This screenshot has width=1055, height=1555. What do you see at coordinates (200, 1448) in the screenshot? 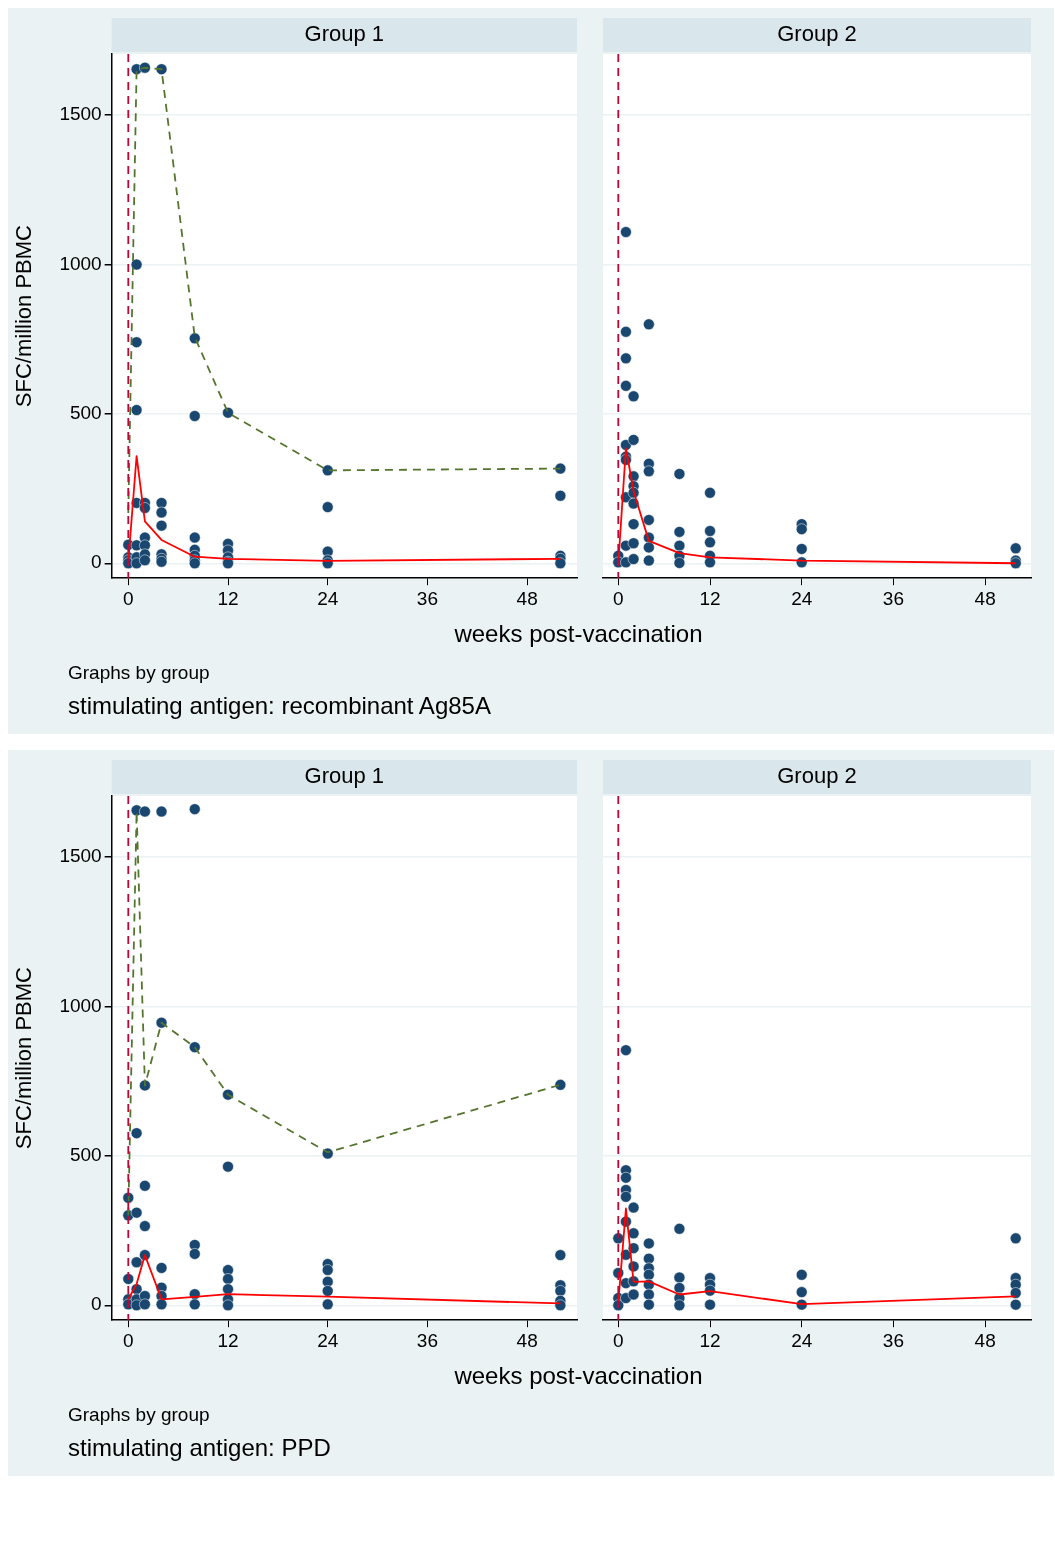
I see `text: stimulating antigen: PPD` at bounding box center [200, 1448].